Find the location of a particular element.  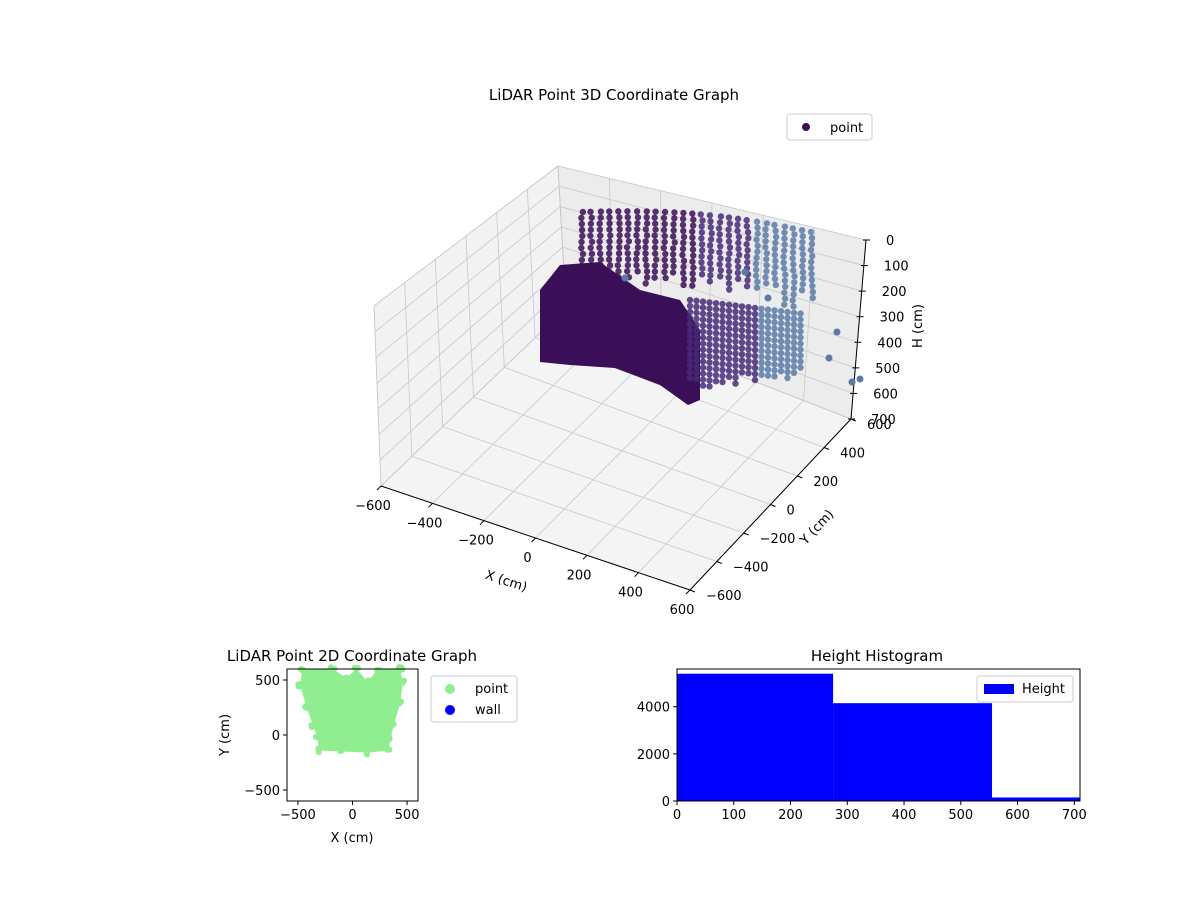

x-tick-label: −400 is located at coordinates (425, 523).